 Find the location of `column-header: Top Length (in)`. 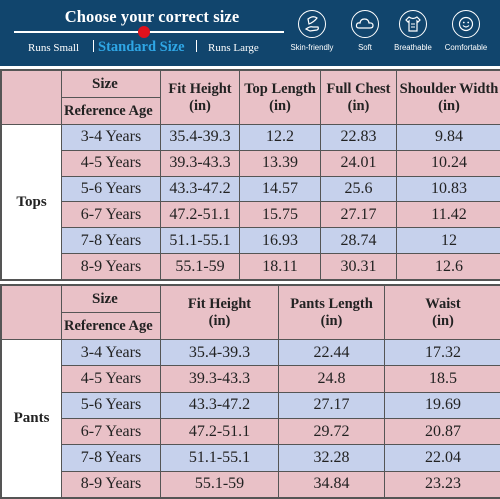

column-header: Top Length (in) is located at coordinates (280, 97).